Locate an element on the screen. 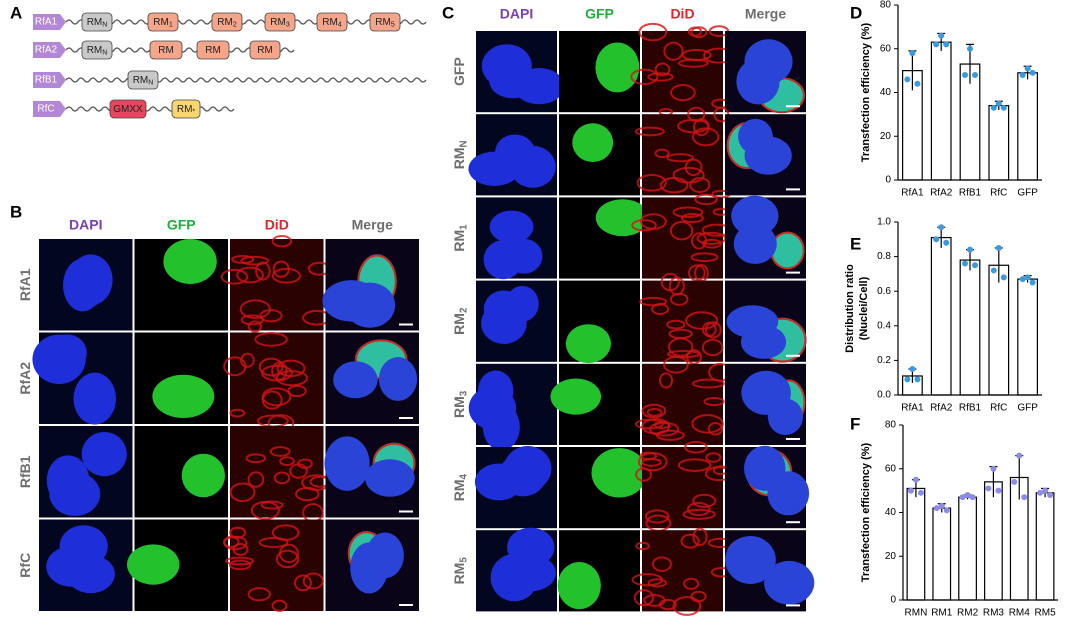 Image resolution: width=1065 pixels, height=620 pixels. label-sub: 2 is located at coordinates (463, 310).